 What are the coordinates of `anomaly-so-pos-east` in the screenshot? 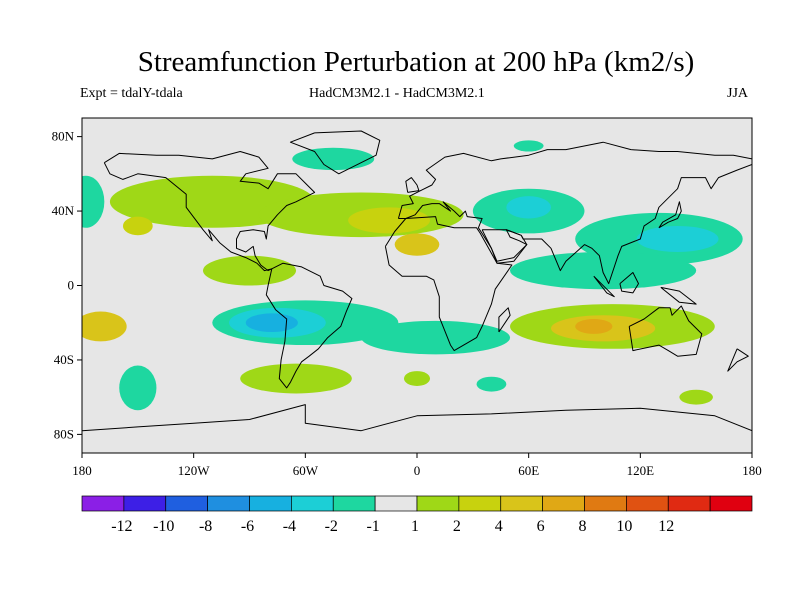 It's located at (696, 397).